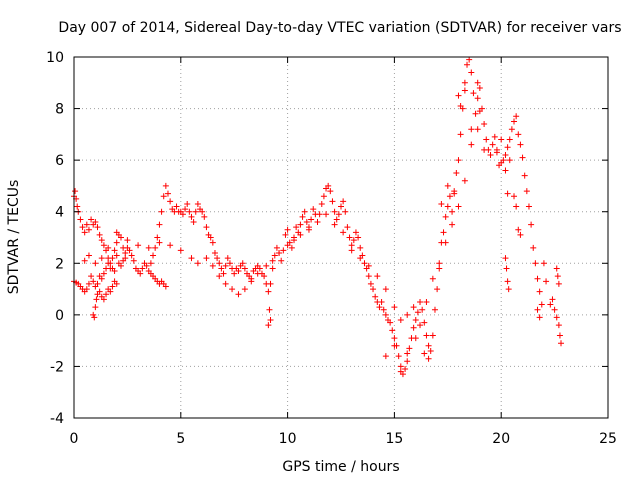  I want to click on y-tick-label: 10, so click(55, 58).